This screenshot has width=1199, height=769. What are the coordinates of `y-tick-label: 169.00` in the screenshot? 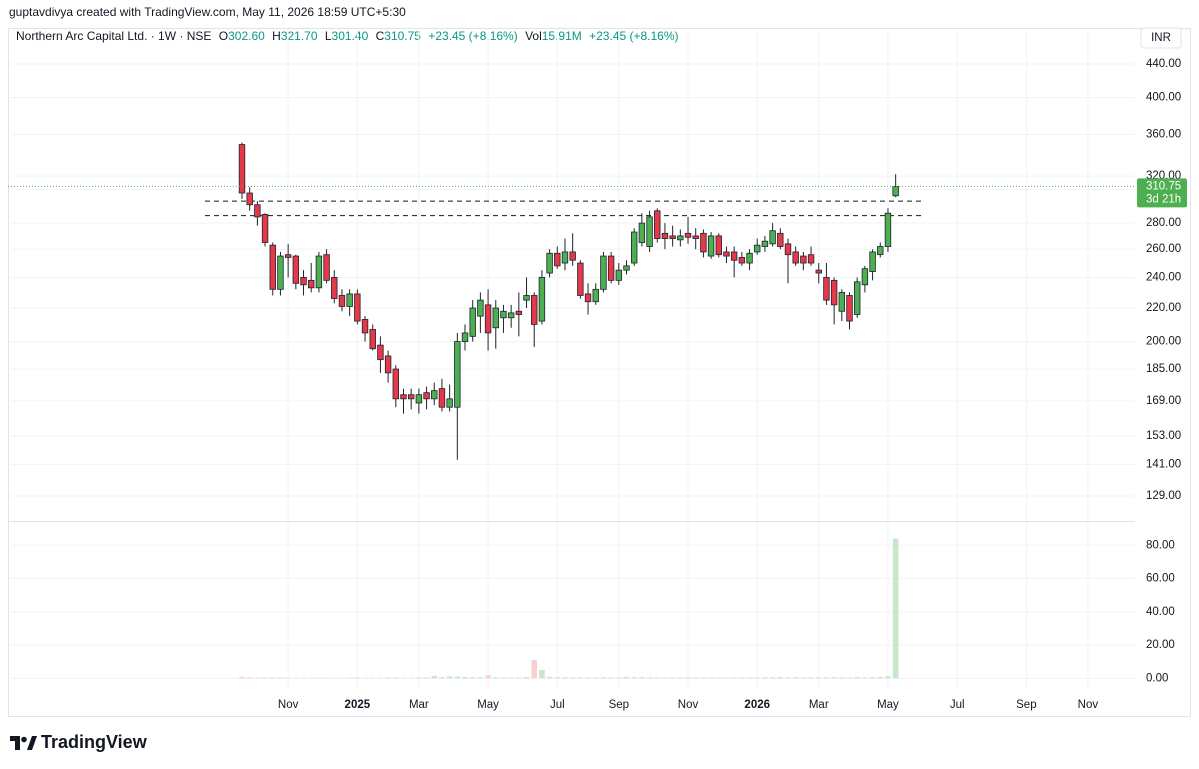 It's located at (1163, 401).